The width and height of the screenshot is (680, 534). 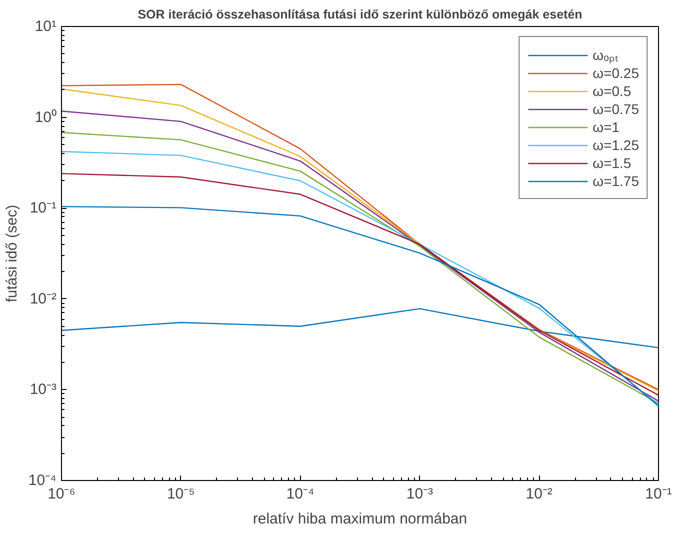 I want to click on y-tick-label: 10⁻³, so click(x=43, y=389).